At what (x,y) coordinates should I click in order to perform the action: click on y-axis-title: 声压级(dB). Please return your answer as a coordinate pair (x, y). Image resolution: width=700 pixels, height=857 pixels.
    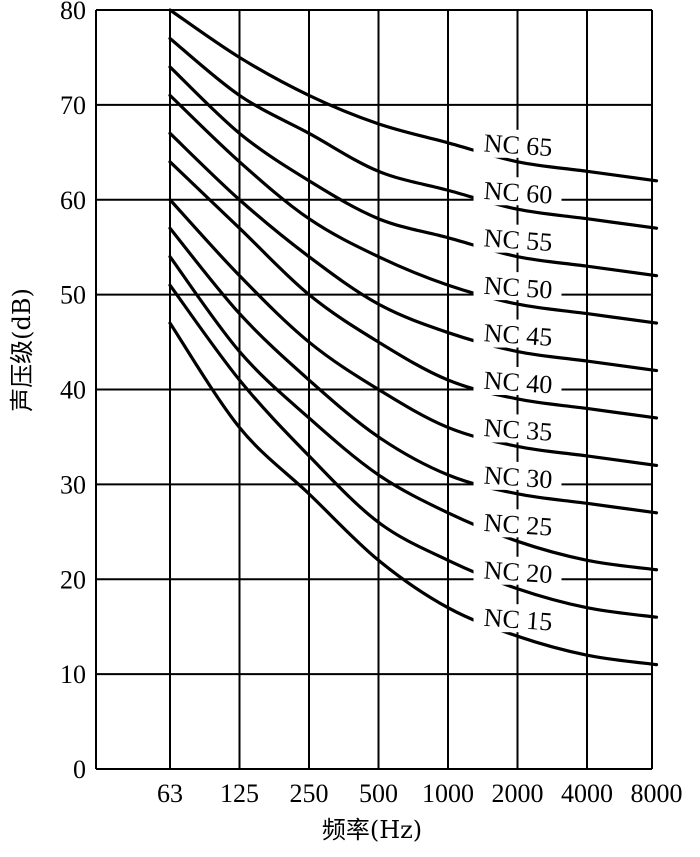
    Looking at the image, I should click on (22, 350).